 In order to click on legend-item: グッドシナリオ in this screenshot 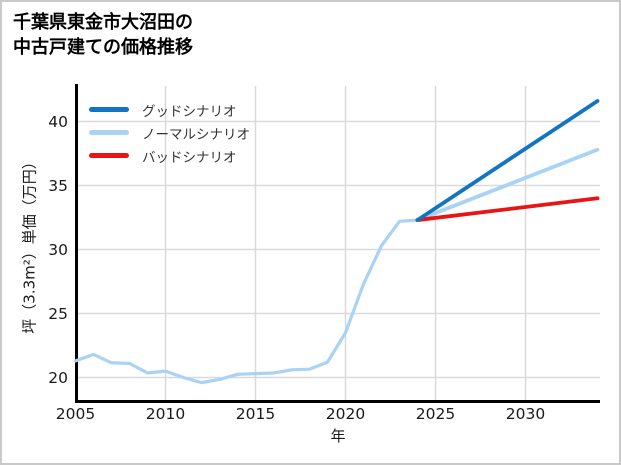, I will do `click(169, 109)`.